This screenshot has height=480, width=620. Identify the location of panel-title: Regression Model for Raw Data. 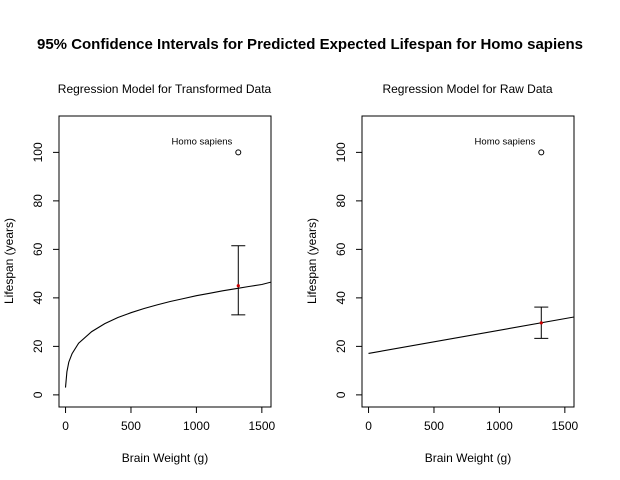
(467, 89).